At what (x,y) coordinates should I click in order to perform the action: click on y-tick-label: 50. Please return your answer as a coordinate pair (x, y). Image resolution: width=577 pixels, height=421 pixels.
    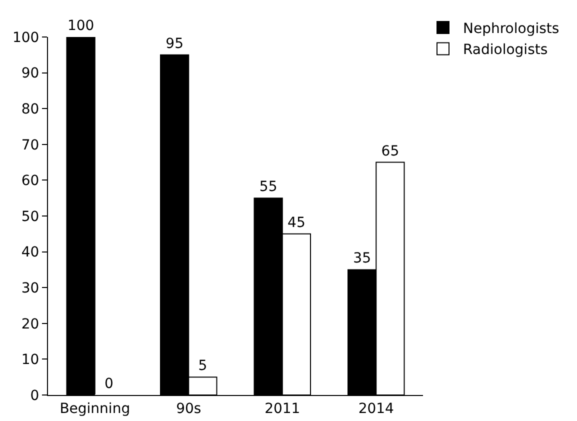
    Looking at the image, I should click on (30, 216).